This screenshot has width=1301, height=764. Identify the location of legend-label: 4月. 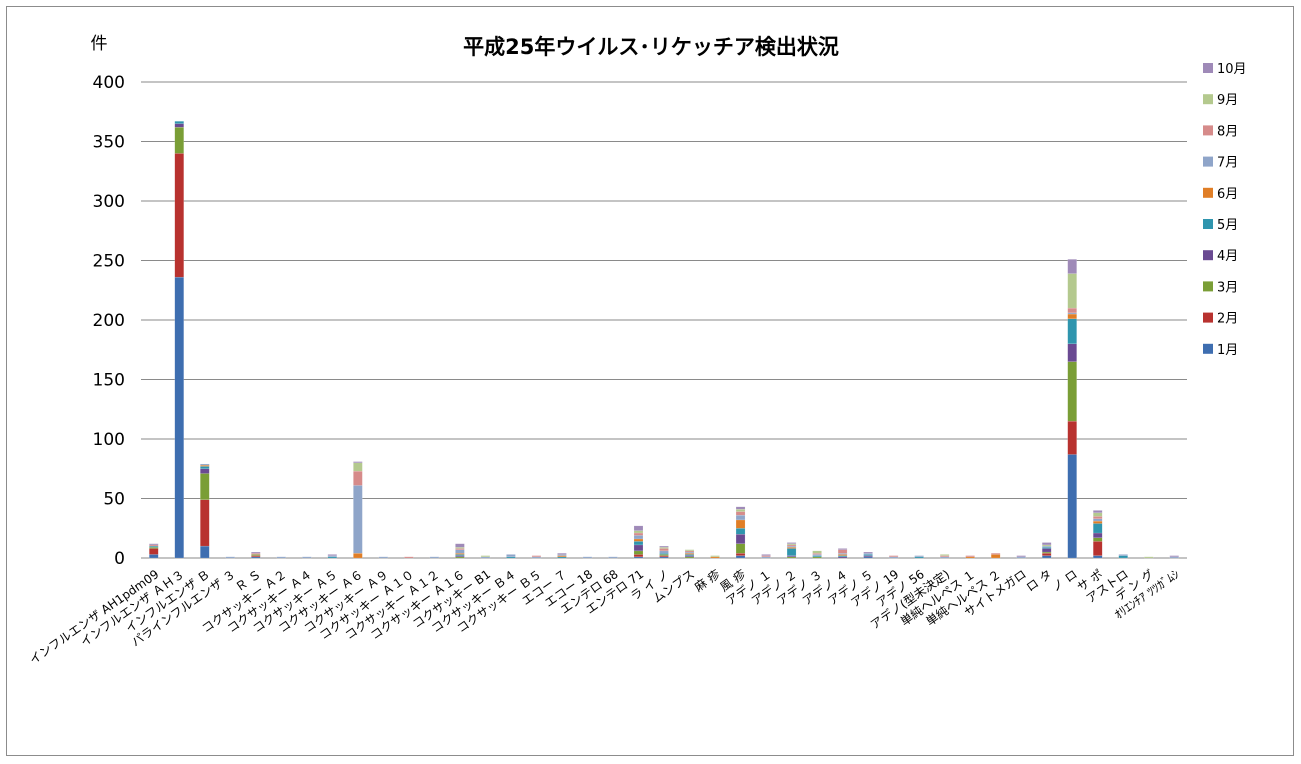
(1227, 256).